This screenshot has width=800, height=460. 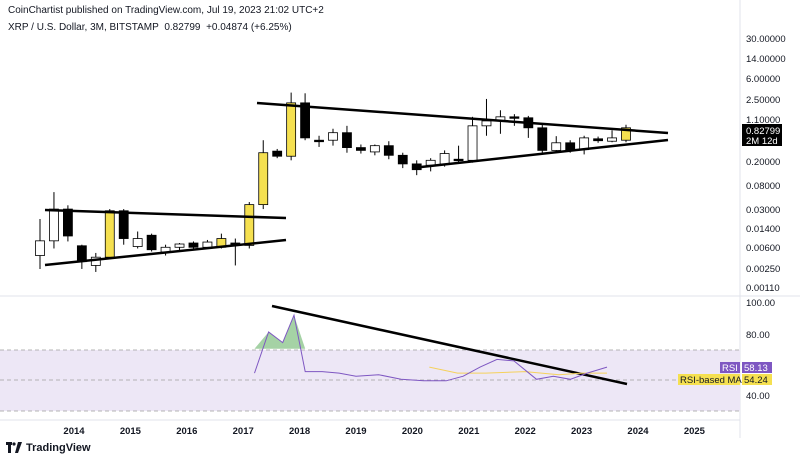 I want to click on price-tick: 2.50000, so click(x=763, y=100).